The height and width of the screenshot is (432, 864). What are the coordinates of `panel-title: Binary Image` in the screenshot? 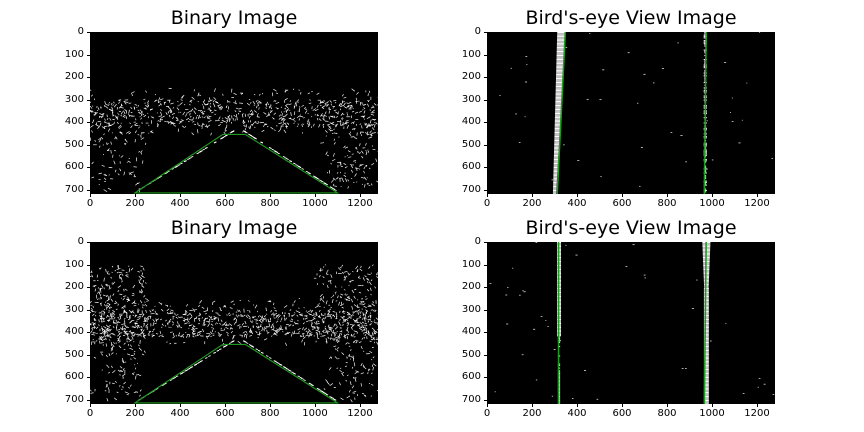 It's located at (234, 228).